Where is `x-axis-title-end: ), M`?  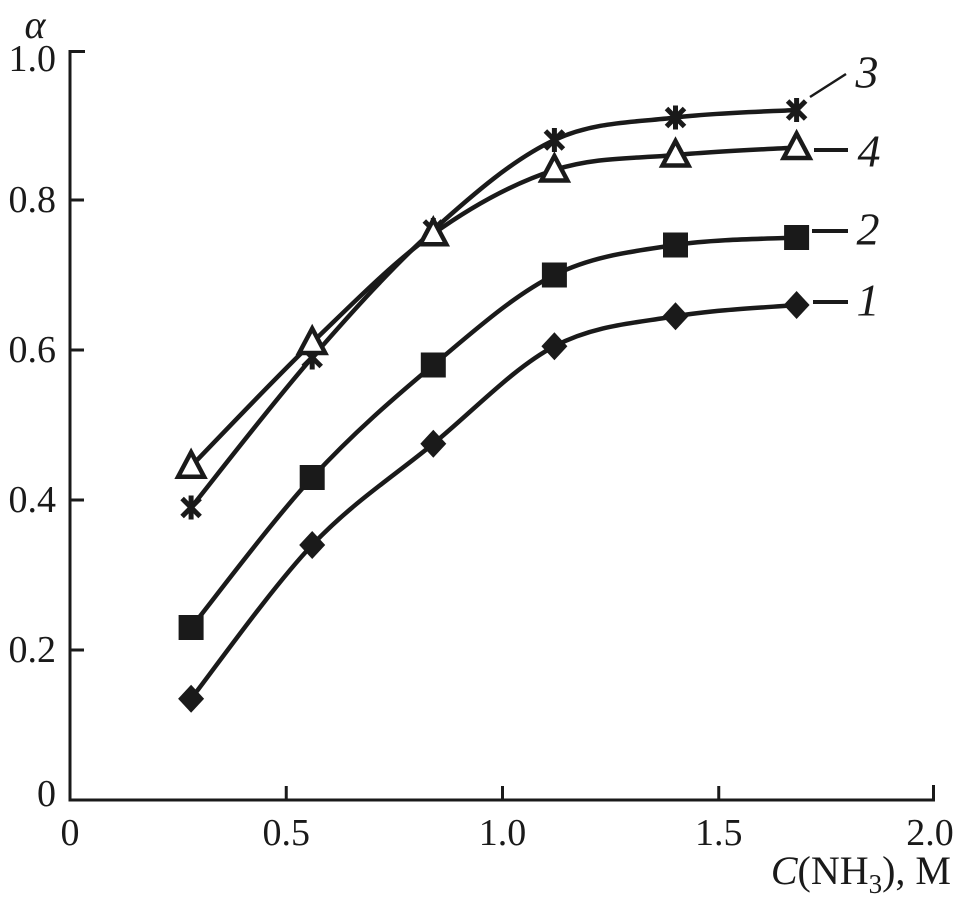 x-axis-title-end: ), M is located at coordinates (916, 870).